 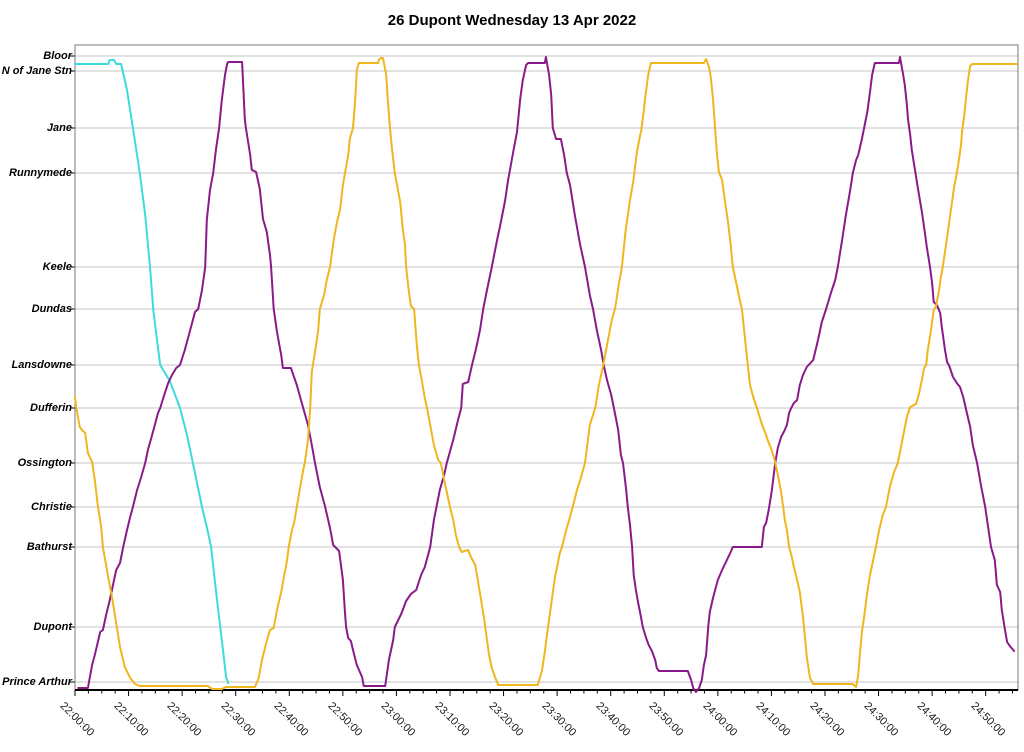 I want to click on chart-title: 26 Dupont Wednesday 13 Apr 2022, so click(x=512, y=20).